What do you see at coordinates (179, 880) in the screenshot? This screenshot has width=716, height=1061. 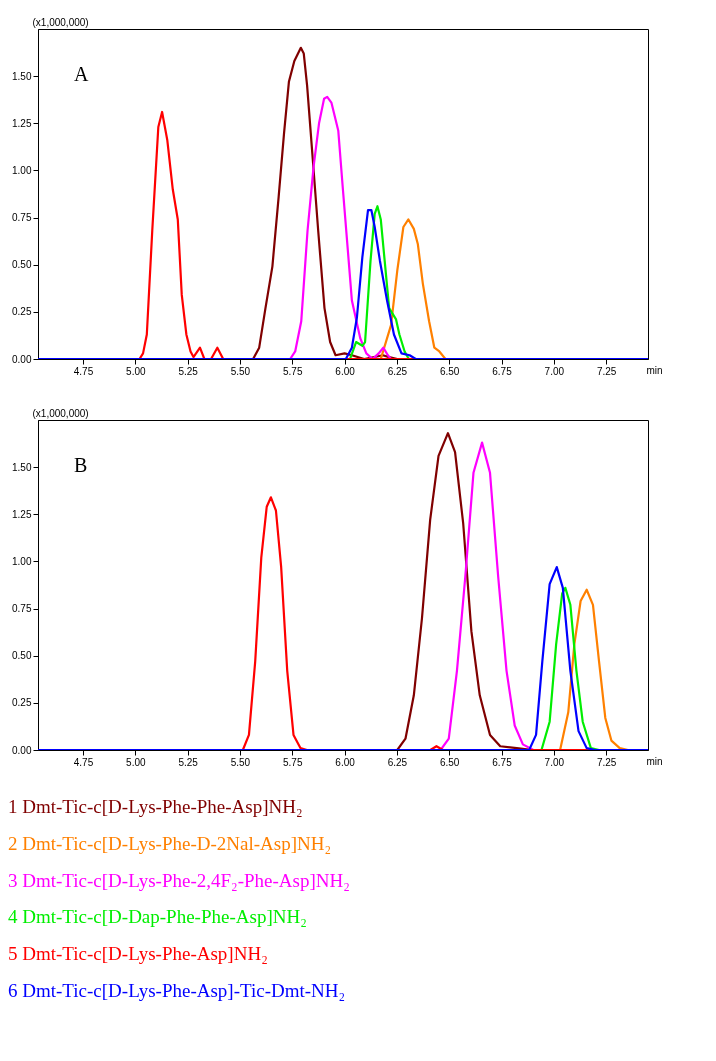 I see `text: 3 Dmt-Tic-c[D-Lys-Phe-2,4F₂-Phe-Asp]NH₂` at bounding box center [179, 880].